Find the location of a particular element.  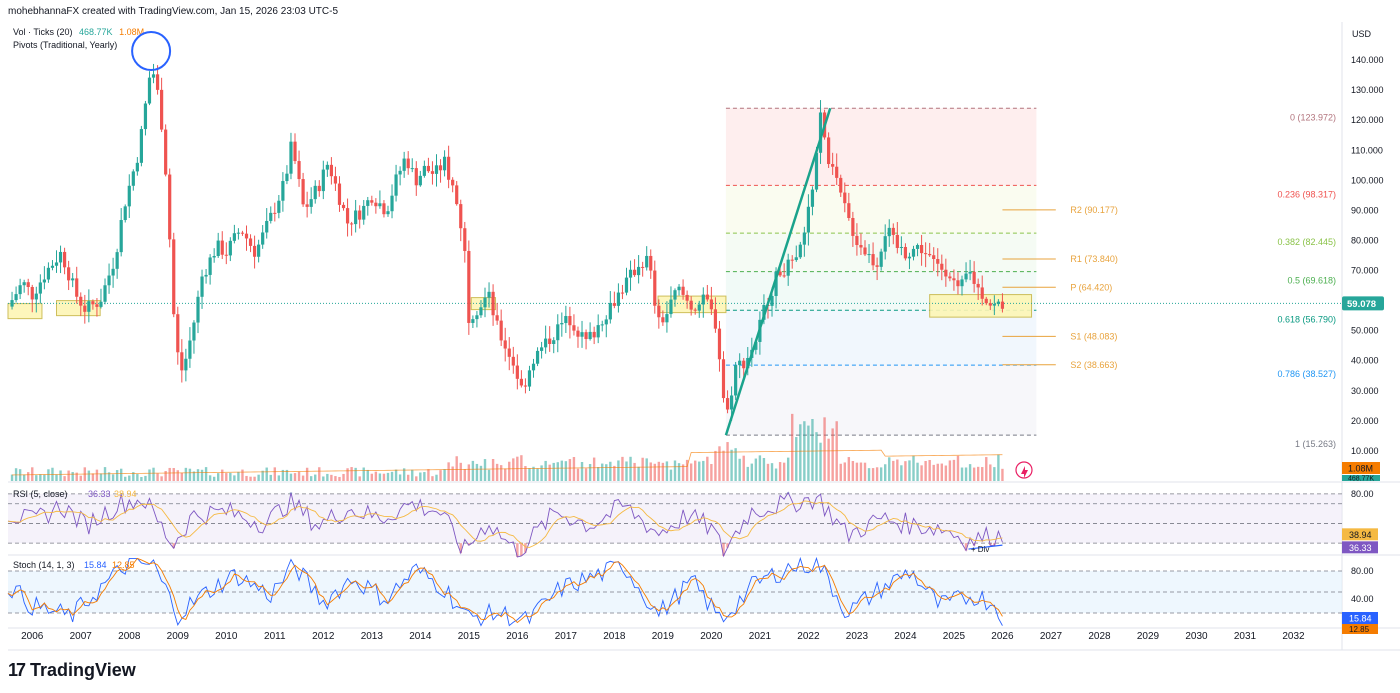

circle-annotation is located at coordinates (151, 51).